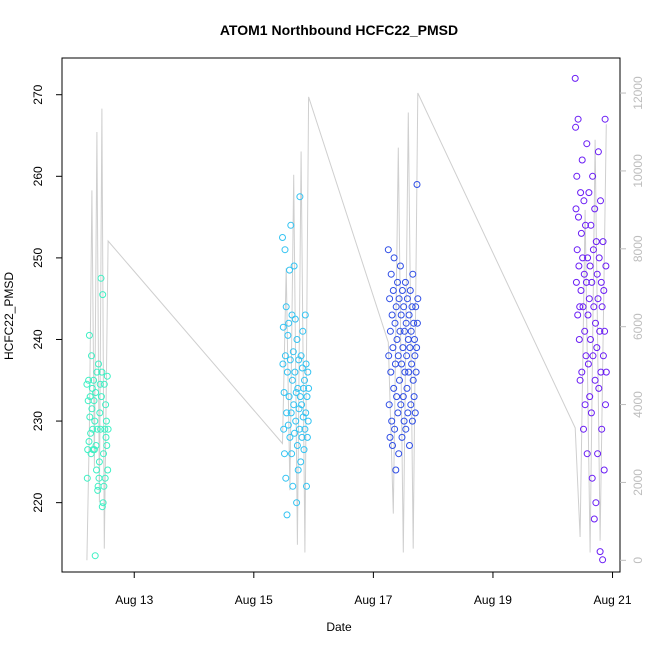 The image size is (650, 650). What do you see at coordinates (373, 600) in the screenshot?
I see `x-tick-label: Aug 17` at bounding box center [373, 600].